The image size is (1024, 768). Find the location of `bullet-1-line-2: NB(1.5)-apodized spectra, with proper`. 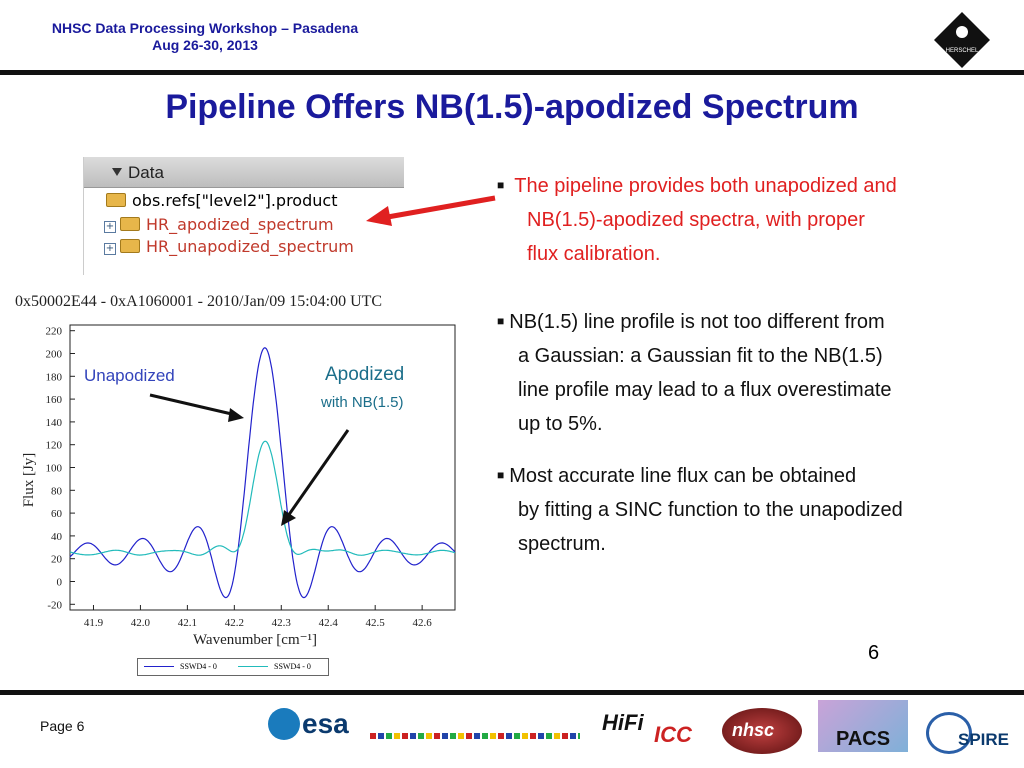

bullet-1-line-2: NB(1.5)-apodized spectra, with proper is located at coordinates (696, 220).